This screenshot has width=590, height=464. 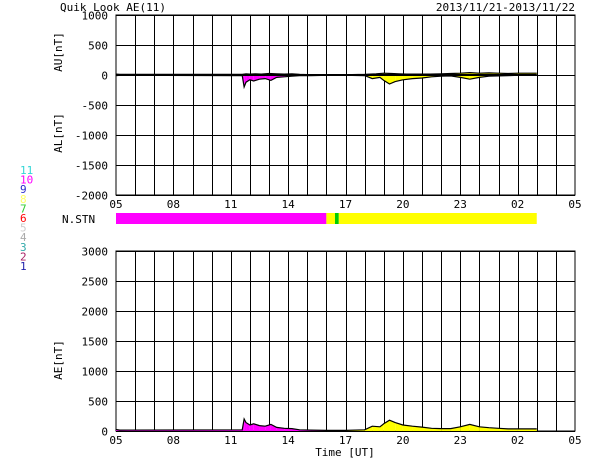 I want to click on ae-ytick-label: 0, so click(x=104, y=432).